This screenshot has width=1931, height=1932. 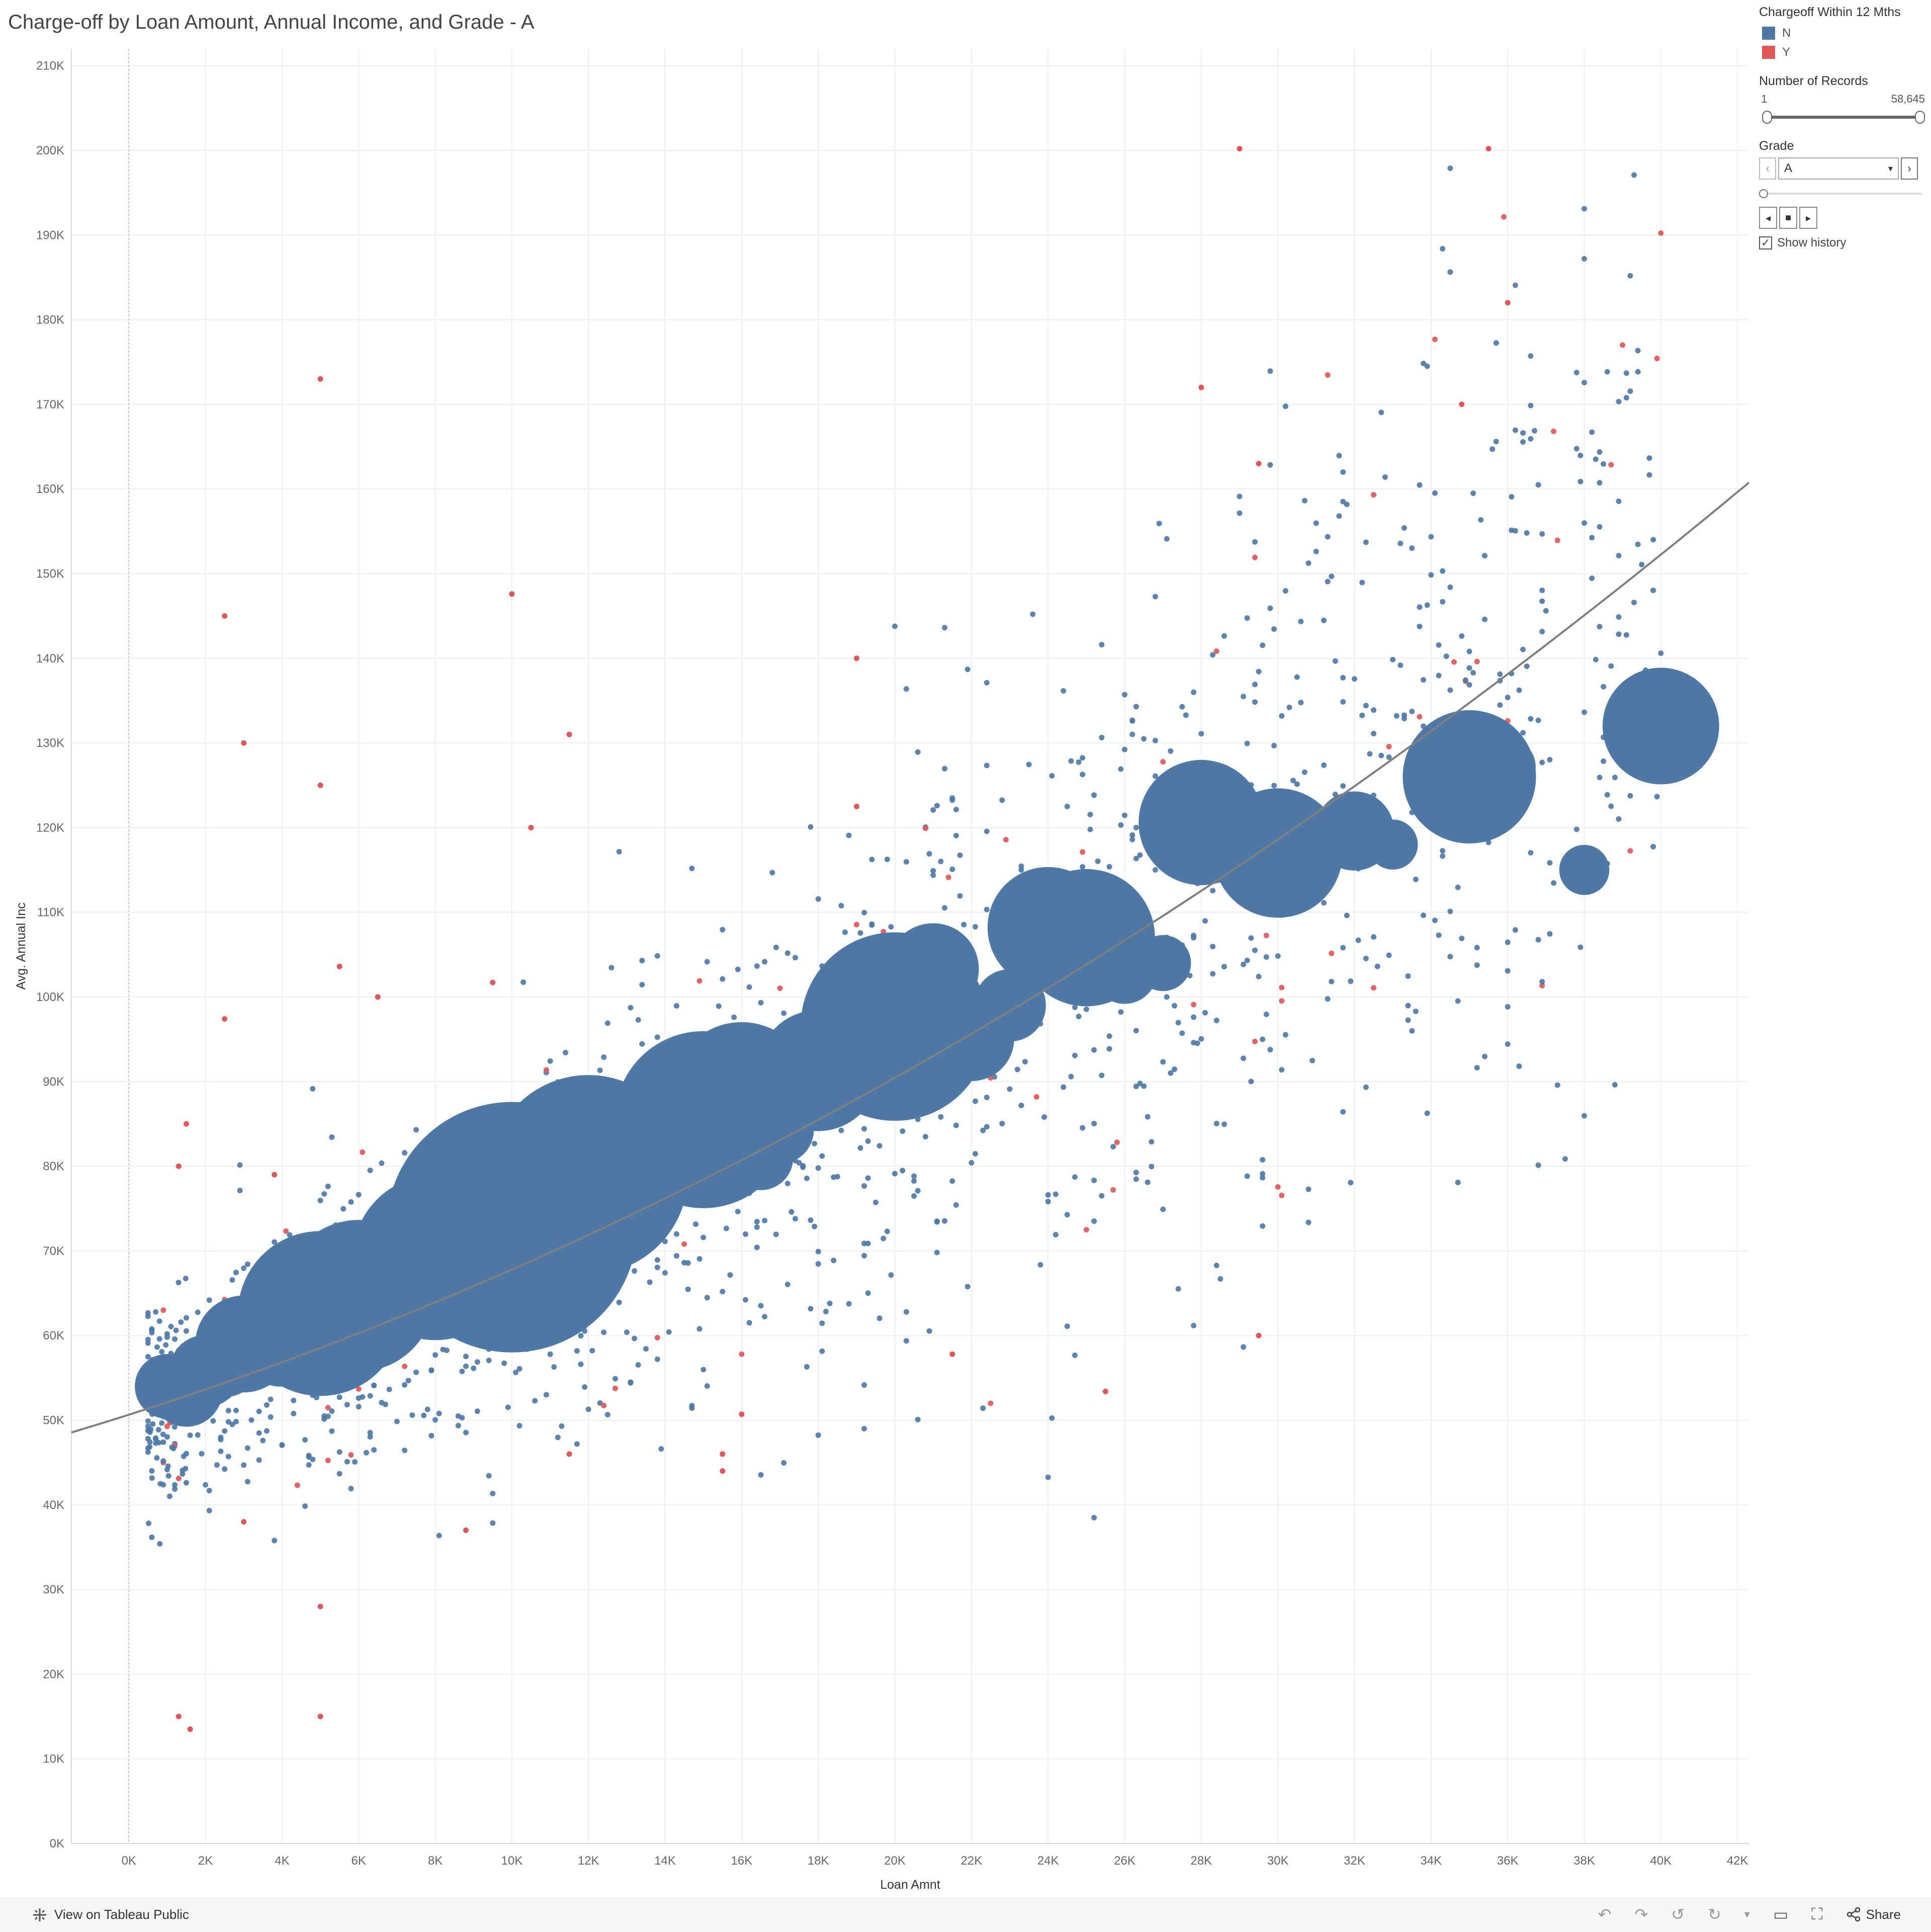 I want to click on size-slider-min-handle, so click(x=1767, y=117).